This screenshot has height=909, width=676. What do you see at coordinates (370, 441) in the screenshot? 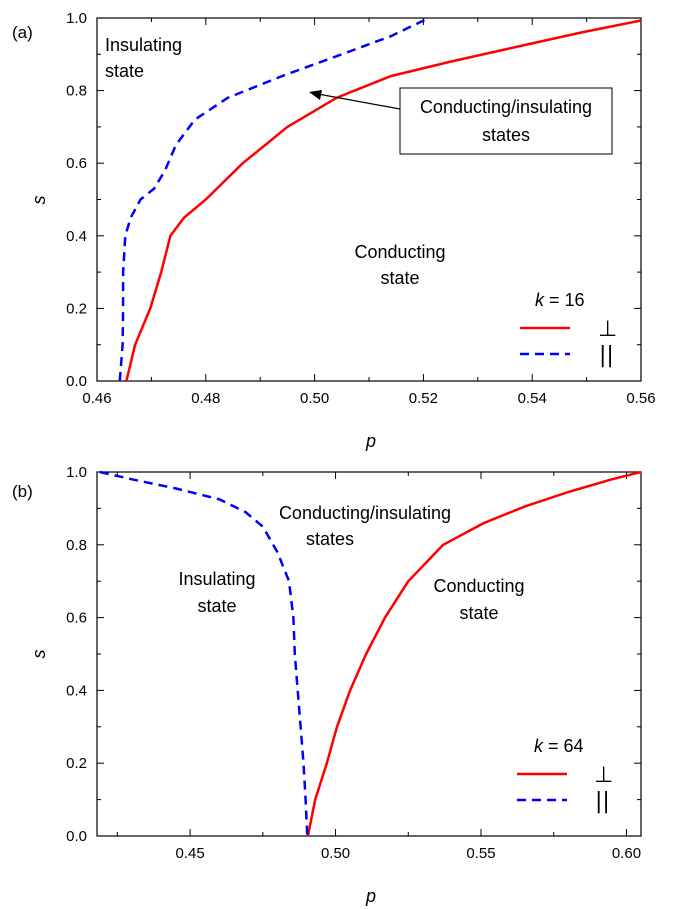
I see `x-axis-title-a: p` at bounding box center [370, 441].